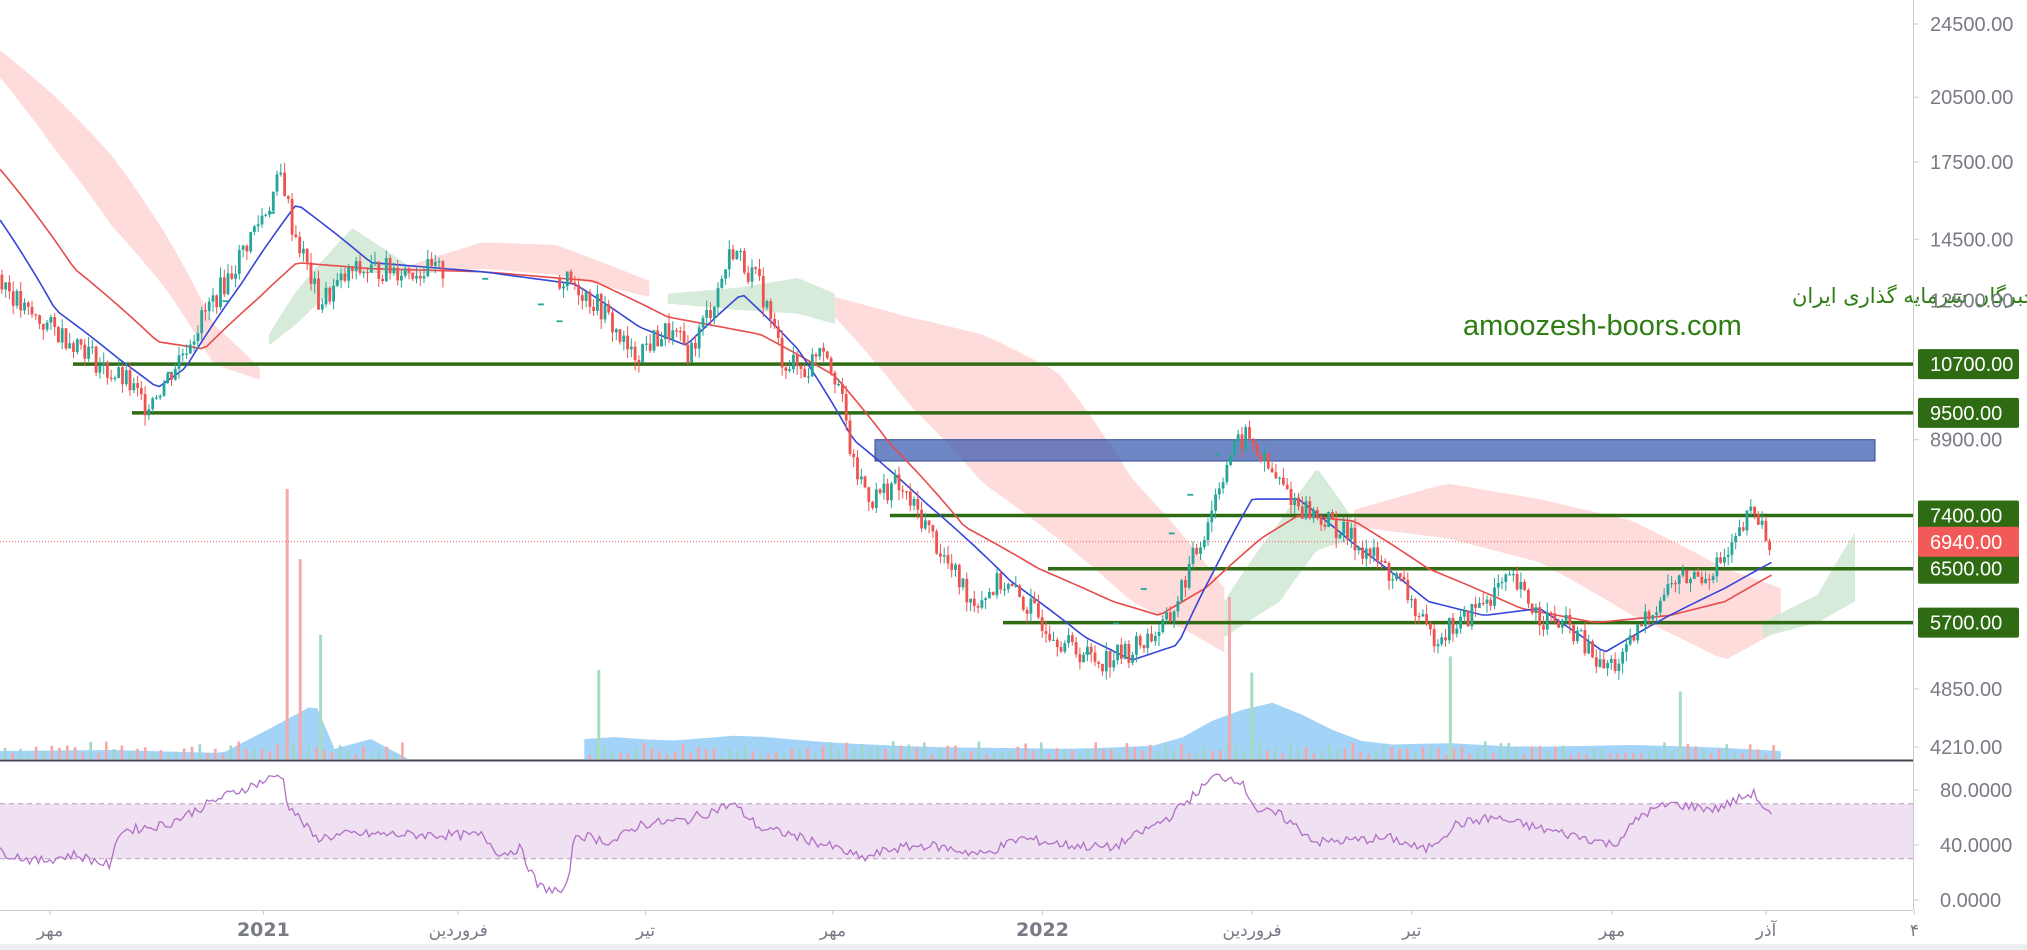  What do you see at coordinates (339, 287) in the screenshot?
I see `cloud-segment` at bounding box center [339, 287].